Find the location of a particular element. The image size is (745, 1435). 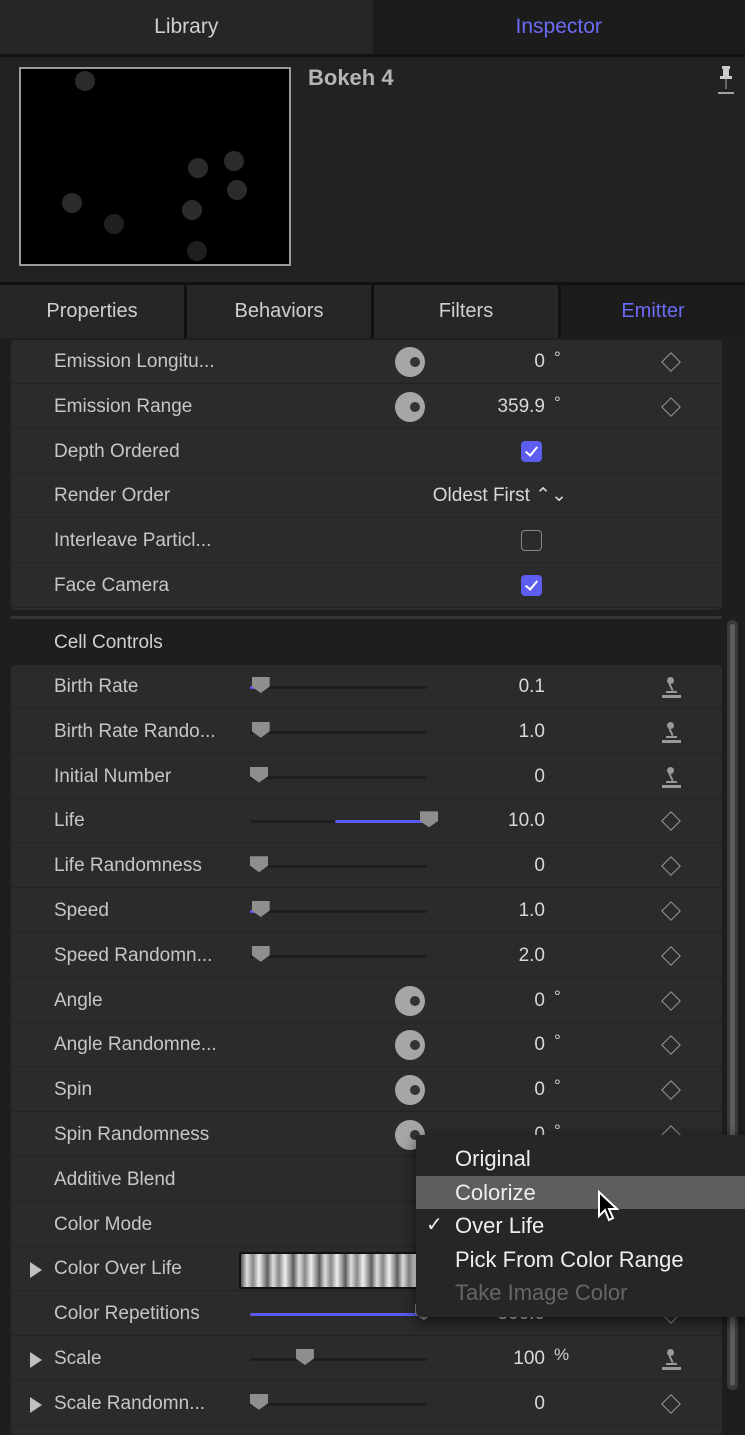

menu-item-pick-from-color-range: Pick From Color Range is located at coordinates (580, 1260).